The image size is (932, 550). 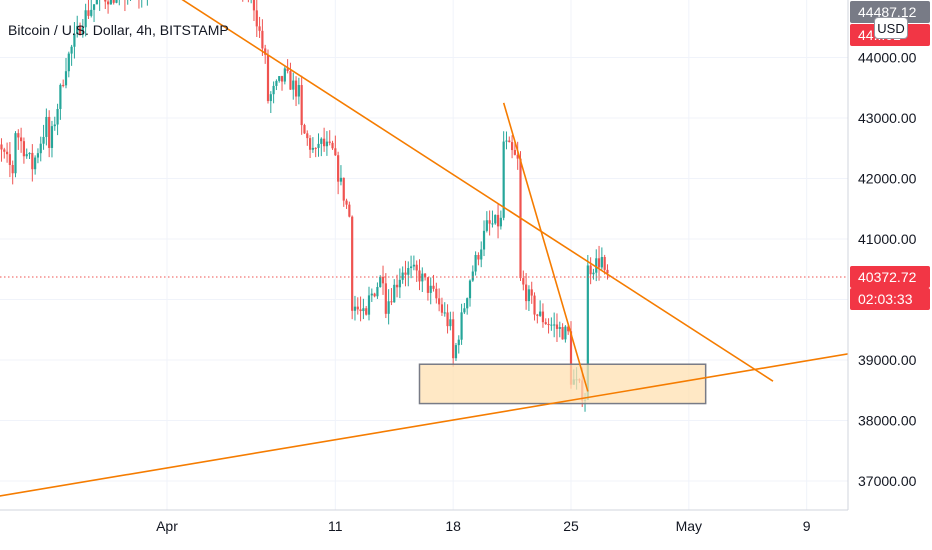 What do you see at coordinates (887, 481) in the screenshot?
I see `y-tick-label: 37000.00` at bounding box center [887, 481].